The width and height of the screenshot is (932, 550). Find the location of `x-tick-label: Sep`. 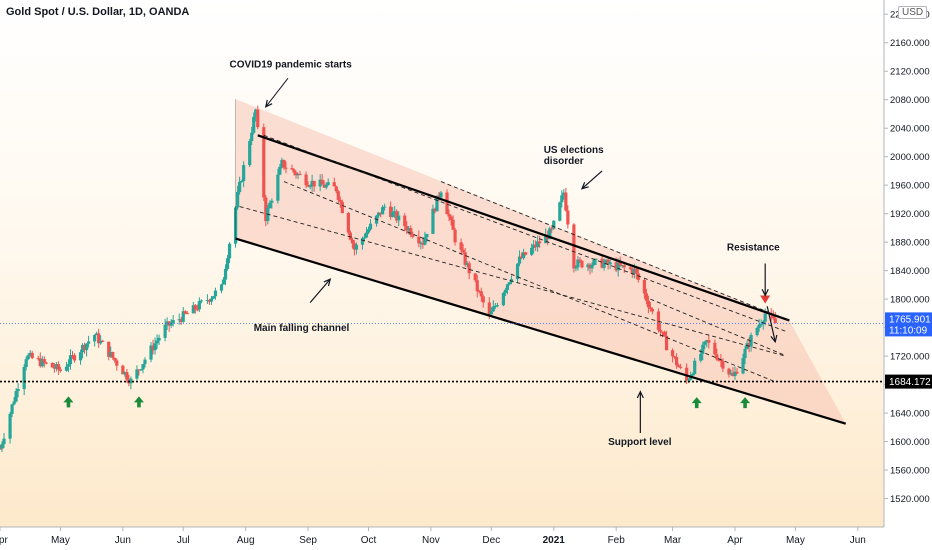

x-tick-label: Sep is located at coordinates (308, 540).